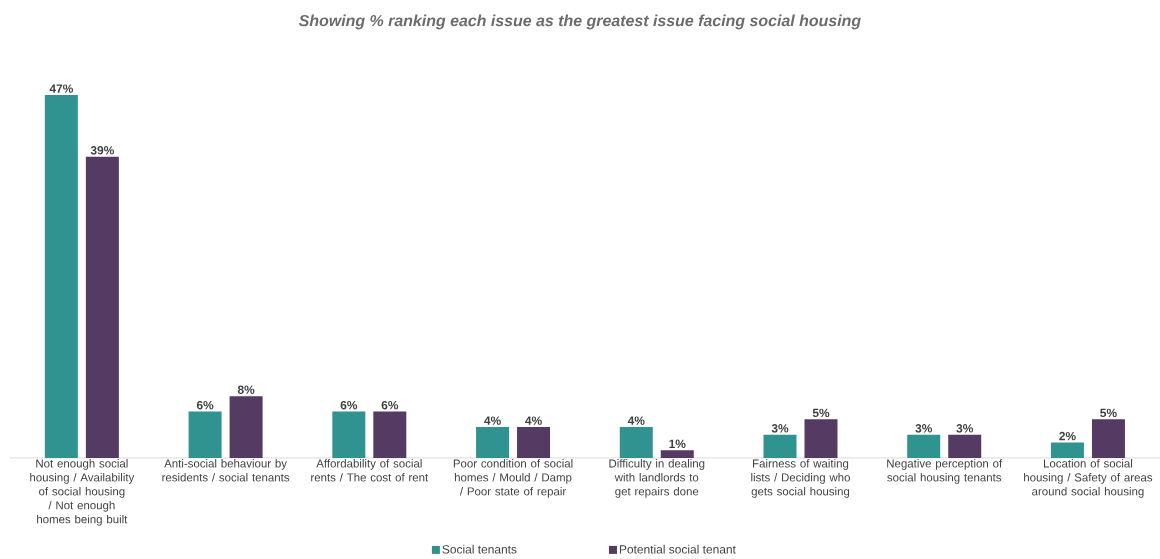 The width and height of the screenshot is (1160, 559). I want to click on x-tick-label: Negative perception of social housing tenants, so click(945, 471).